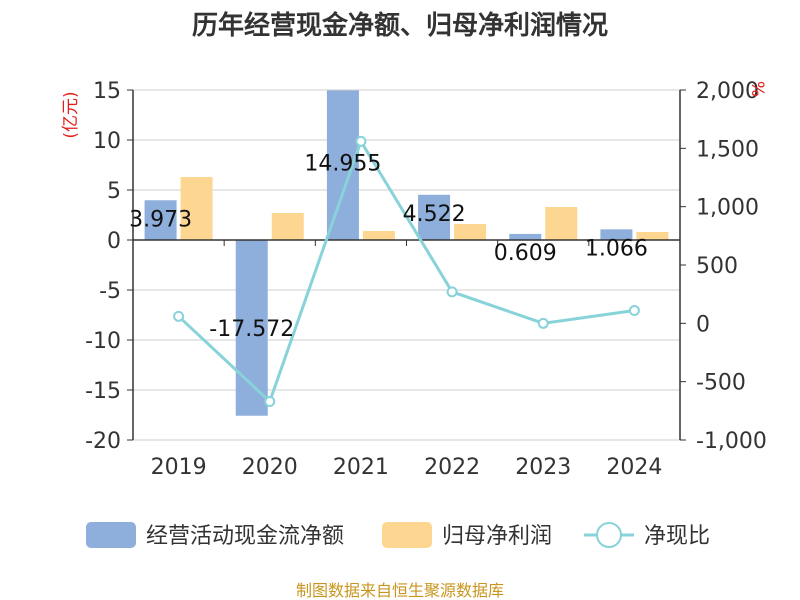 The height and width of the screenshot is (600, 800). What do you see at coordinates (452, 292) in the screenshot?
I see `ratio-point-2022` at bounding box center [452, 292].